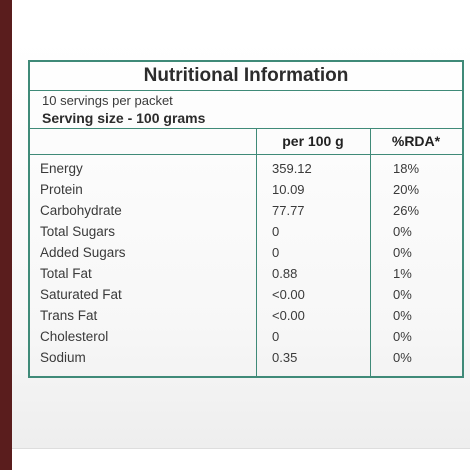 Image resolution: width=470 pixels, height=470 pixels. What do you see at coordinates (61, 189) in the screenshot?
I see `nutrient-name: Protein` at bounding box center [61, 189].